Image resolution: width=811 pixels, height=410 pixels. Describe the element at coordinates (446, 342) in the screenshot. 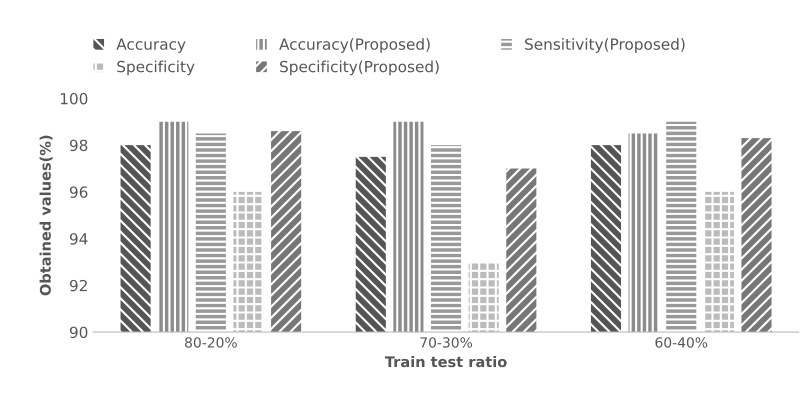

I see `x-tick-label: 70-30%` at that location.